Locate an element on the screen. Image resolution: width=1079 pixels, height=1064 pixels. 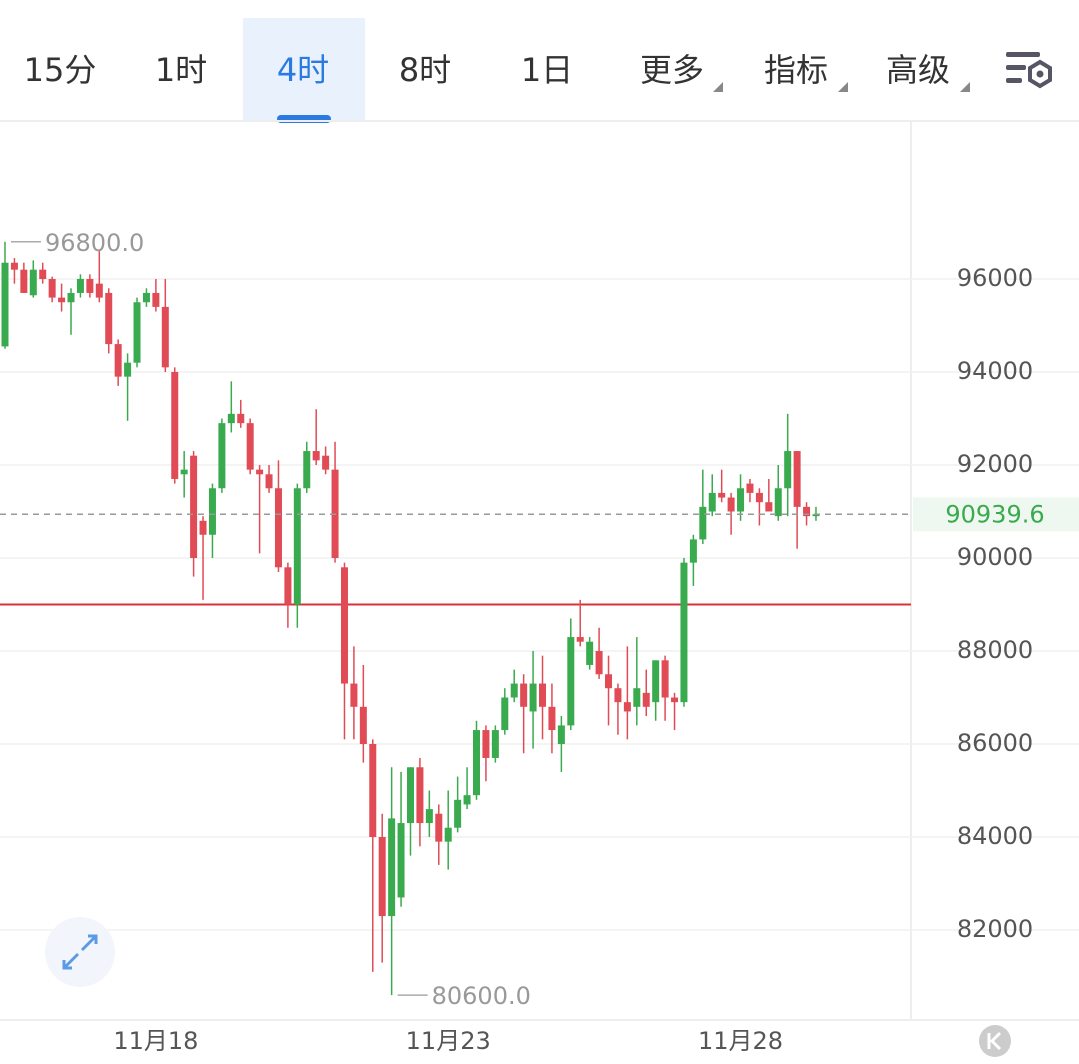
annotation-label: 96800.0 is located at coordinates (94, 243).